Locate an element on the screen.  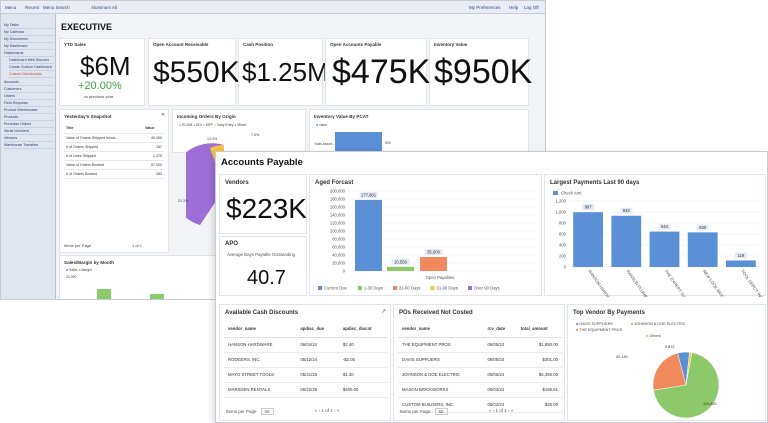
menu-button: Menu is located at coordinates (11, 7).